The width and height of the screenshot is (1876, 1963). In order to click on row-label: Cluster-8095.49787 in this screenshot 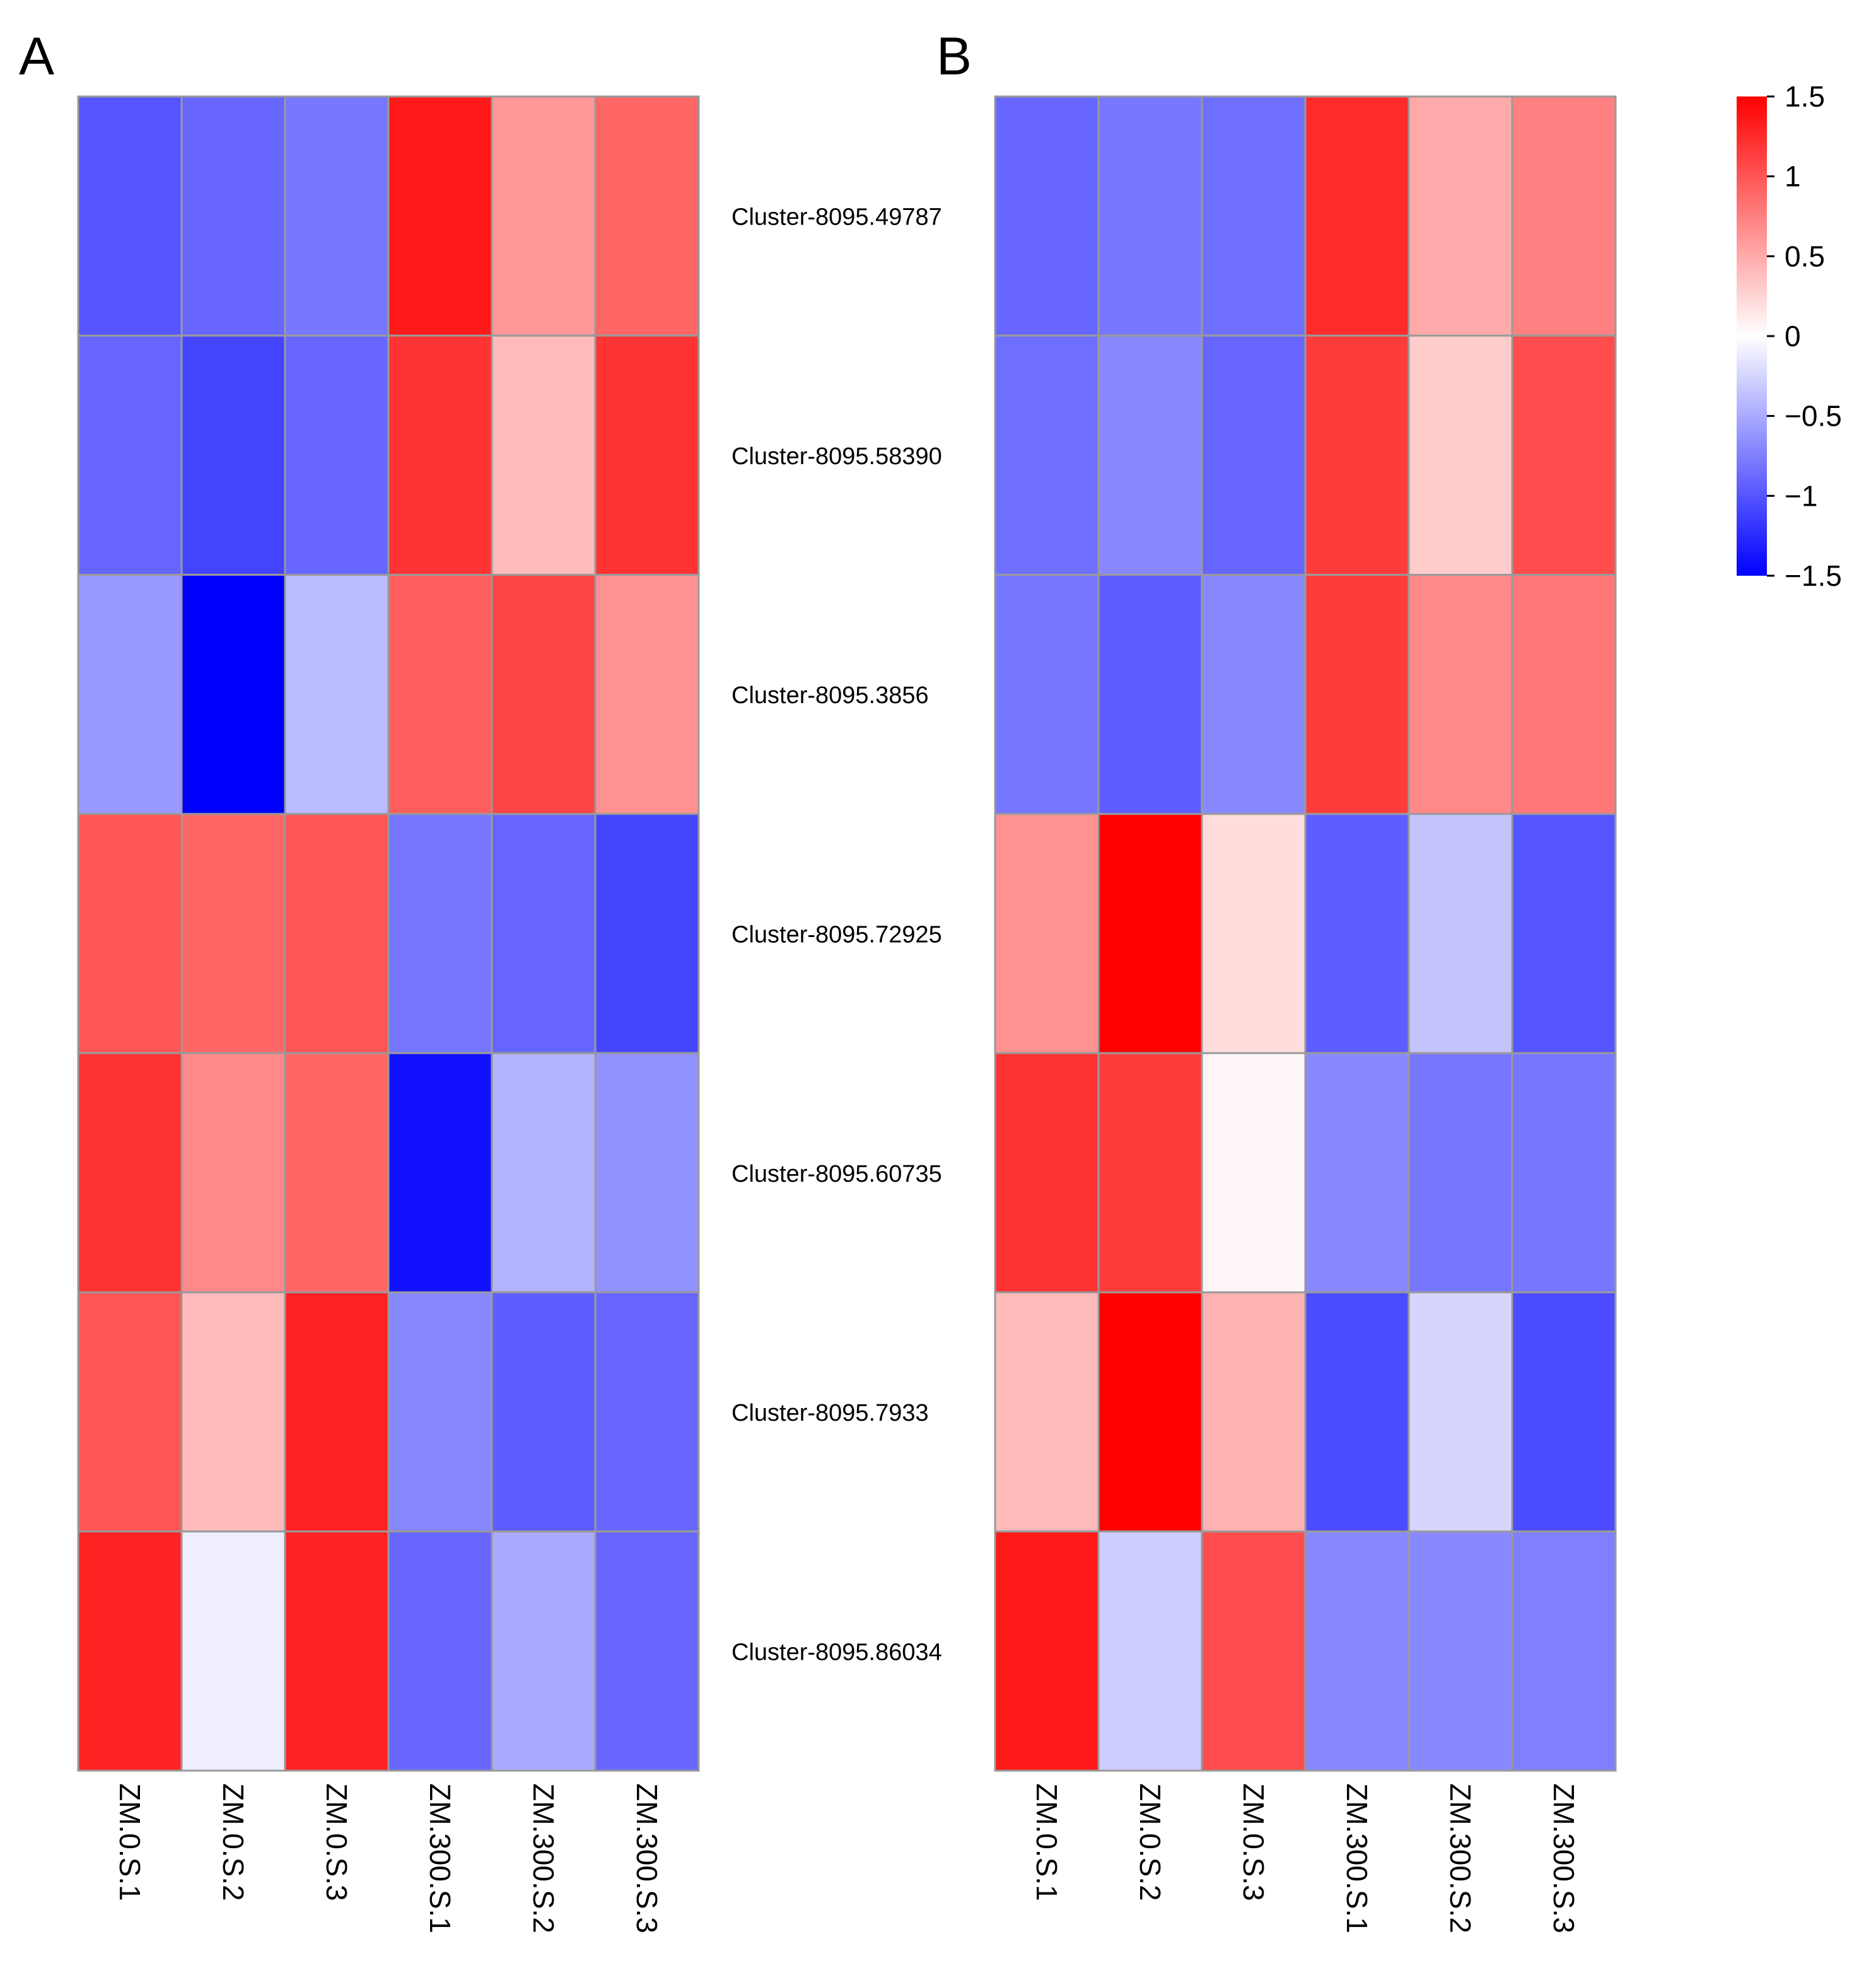, I will do `click(836, 217)`.